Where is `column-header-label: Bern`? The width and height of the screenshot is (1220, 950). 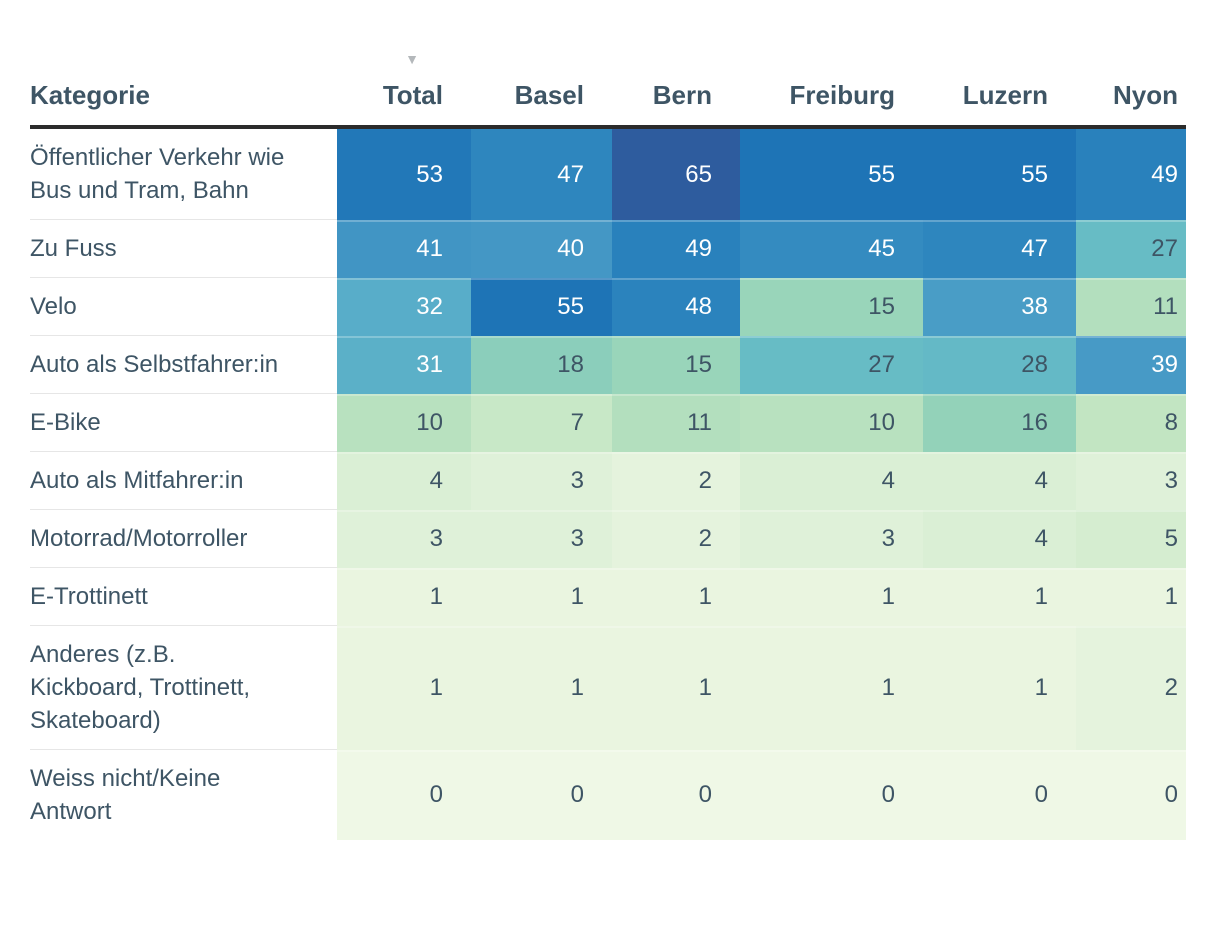
column-header-label: Bern is located at coordinates (682, 95).